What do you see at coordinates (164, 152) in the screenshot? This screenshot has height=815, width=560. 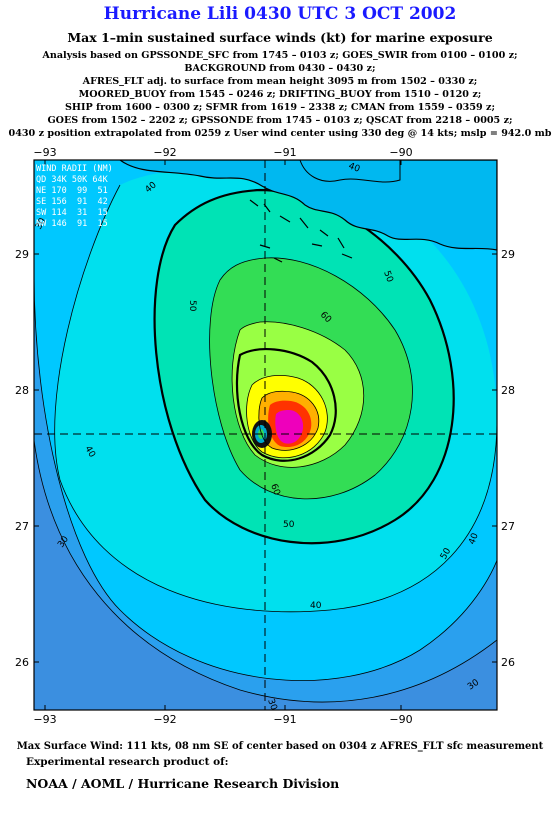 I see `x-tick-top: −92` at bounding box center [164, 152].